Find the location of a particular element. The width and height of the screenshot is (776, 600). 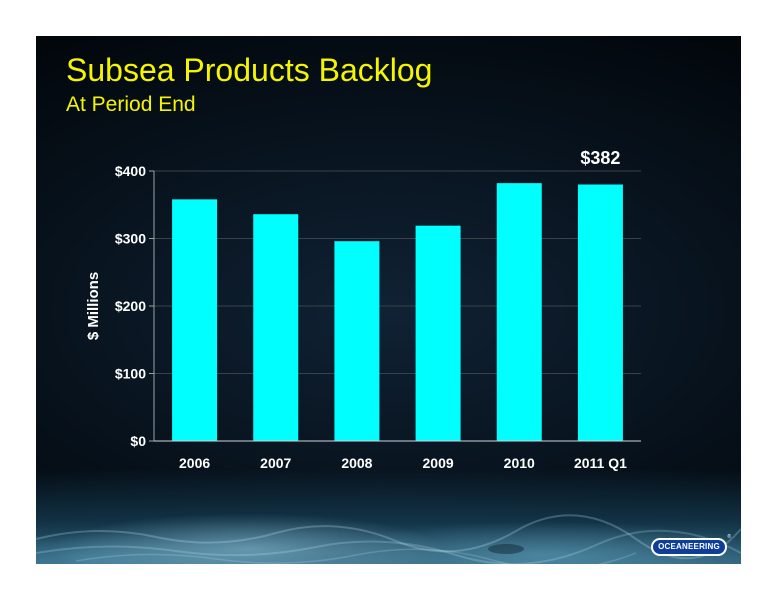

y-axis-title: $ Millions is located at coordinates (93, 306).